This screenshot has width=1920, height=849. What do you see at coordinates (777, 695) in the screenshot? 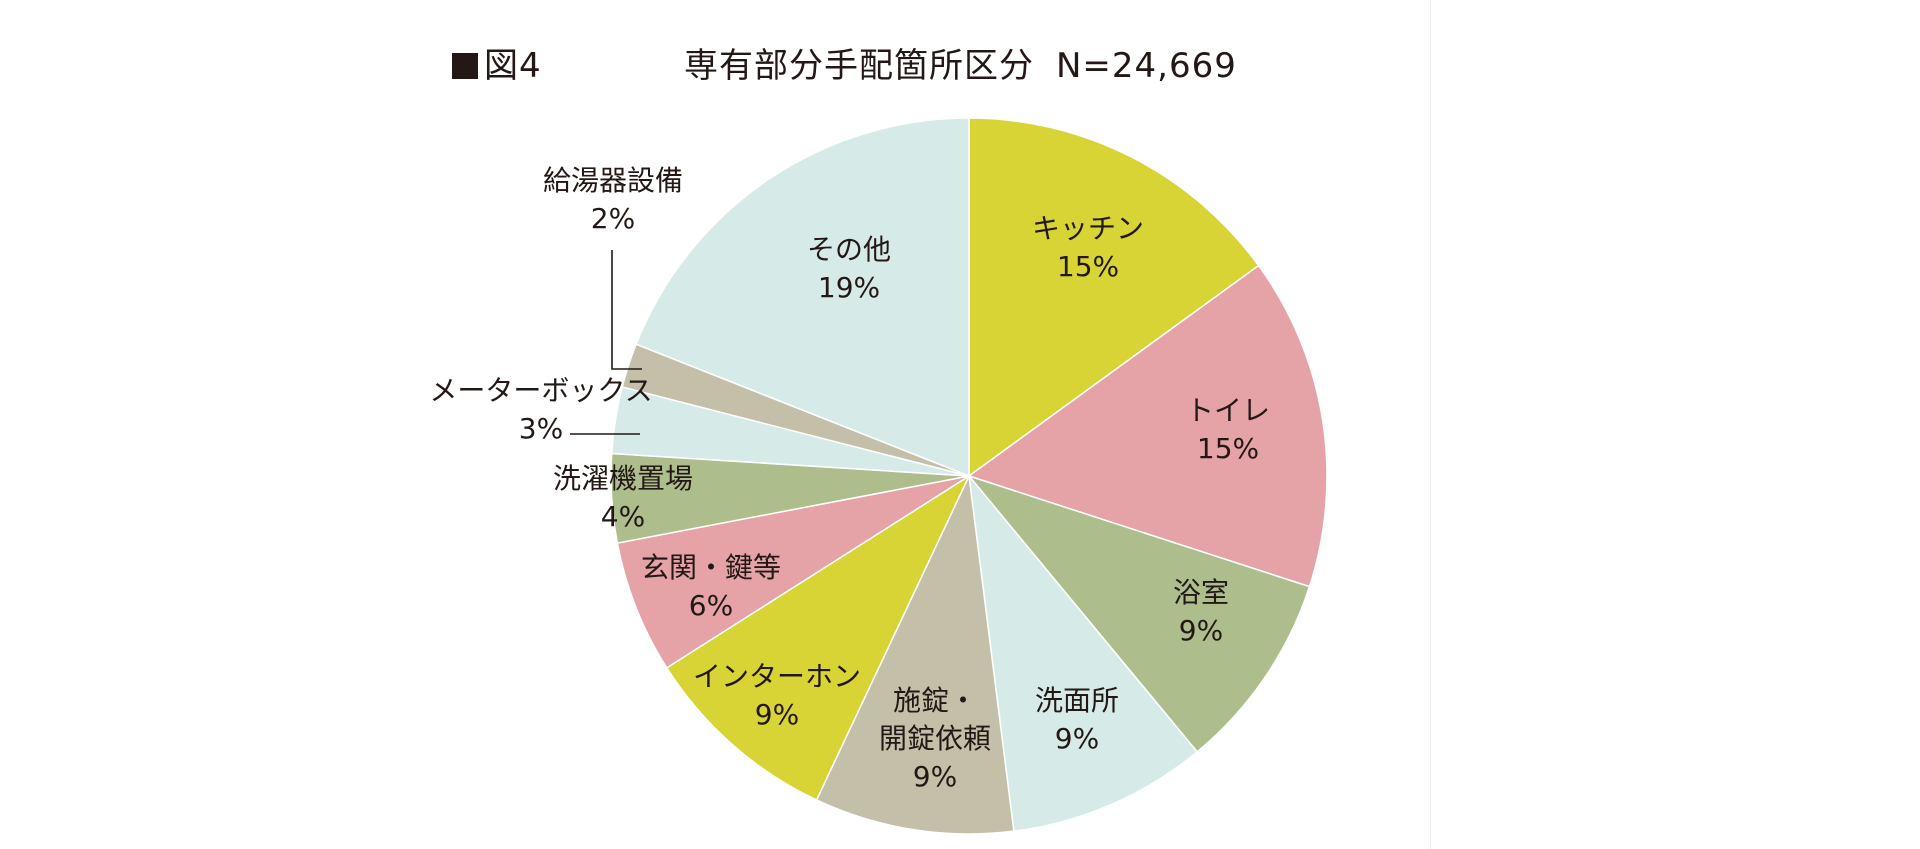
I see `slice-label-6: インターホン 9%` at bounding box center [777, 695].